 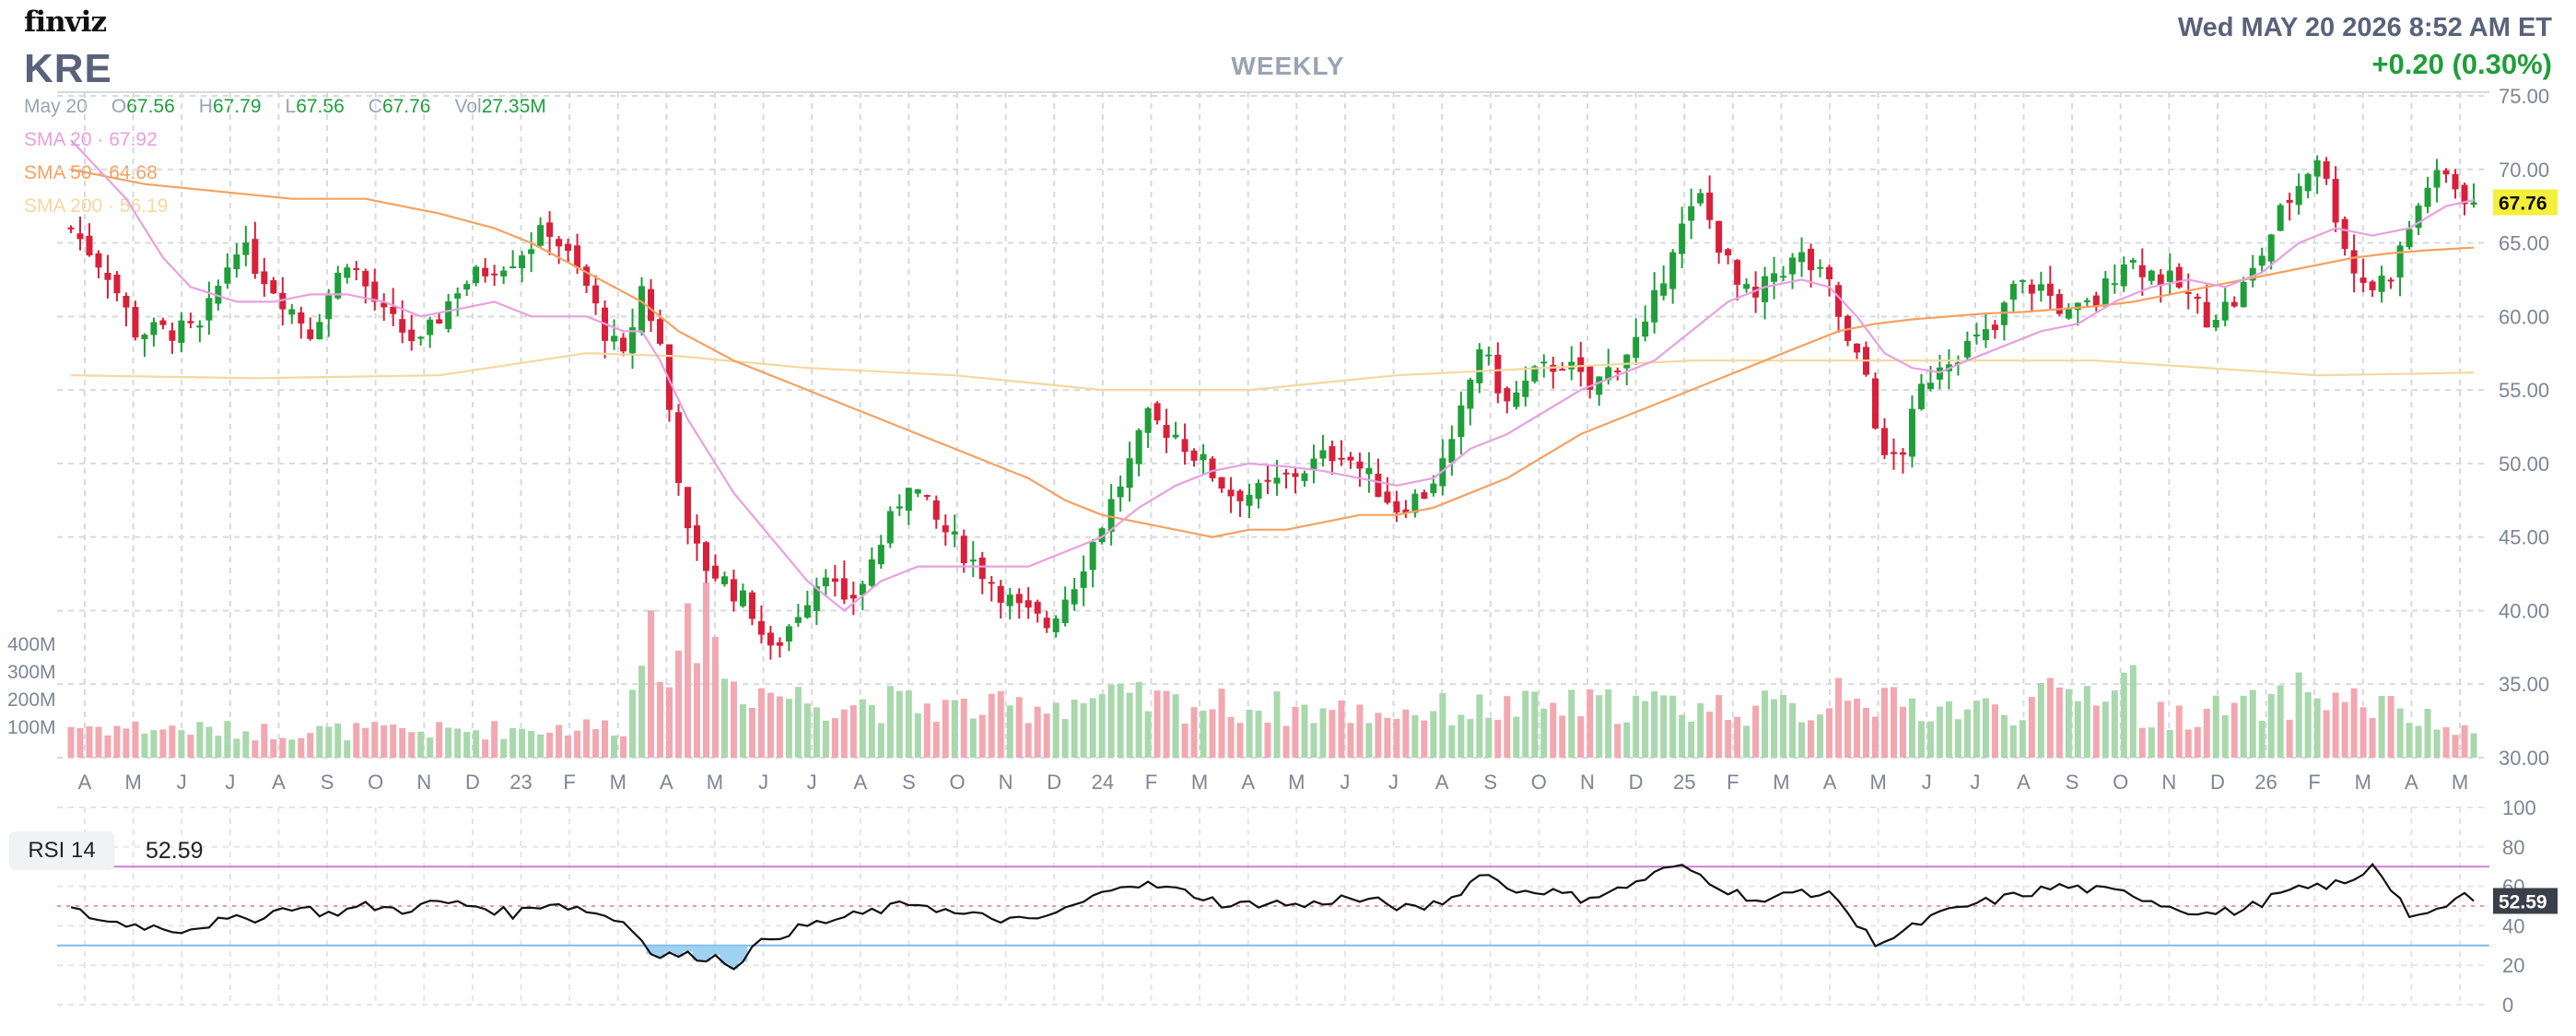 I want to click on rsi-value: 52.59, so click(x=175, y=851).